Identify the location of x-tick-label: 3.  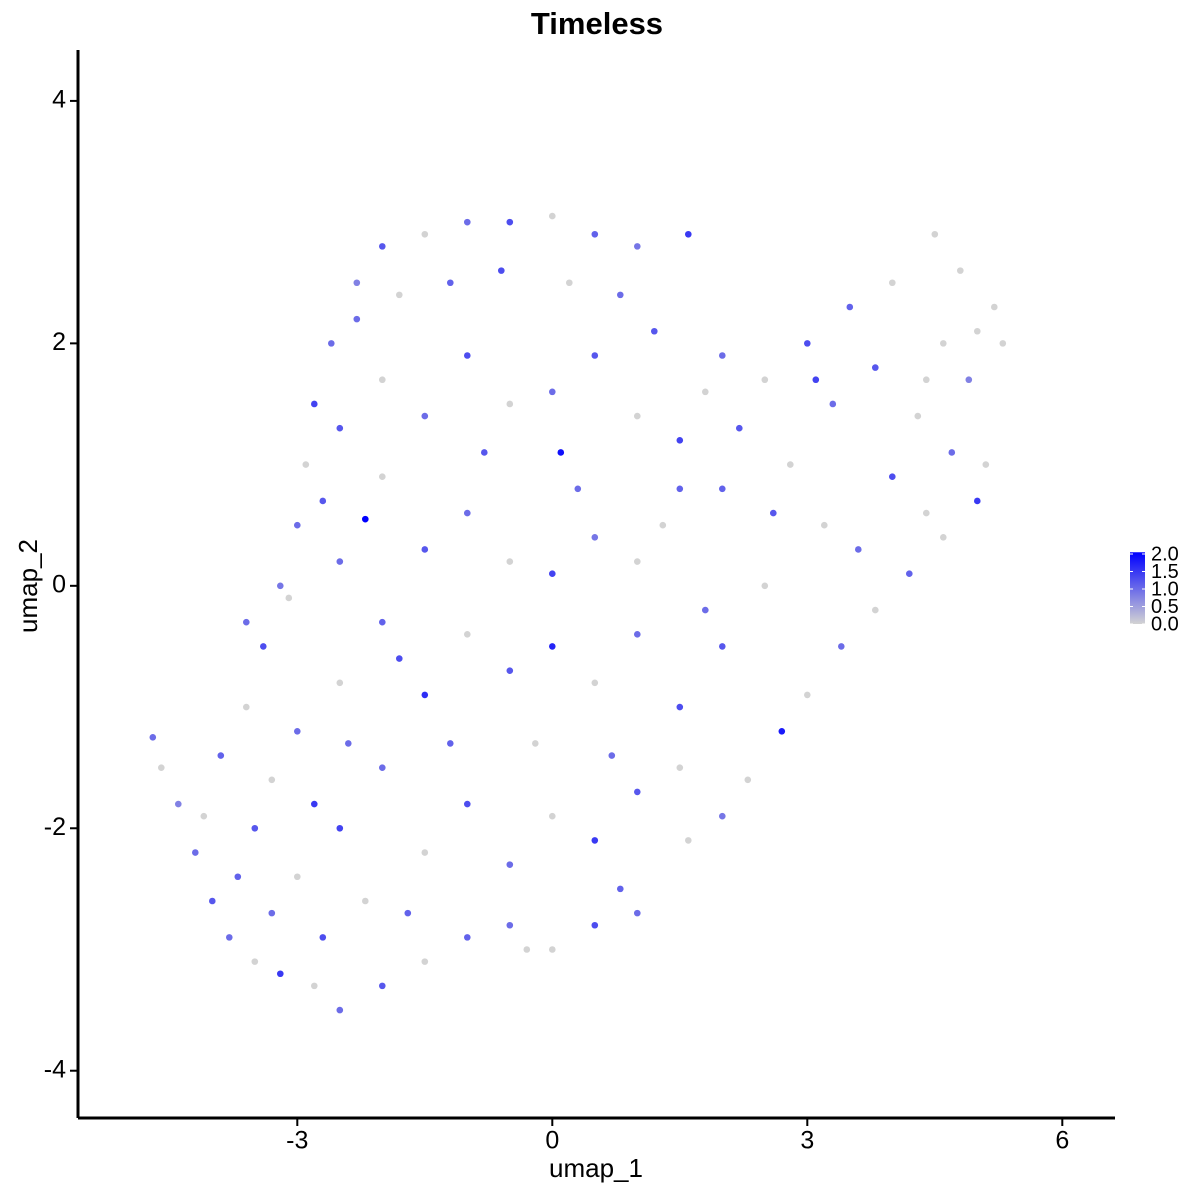
(807, 1141).